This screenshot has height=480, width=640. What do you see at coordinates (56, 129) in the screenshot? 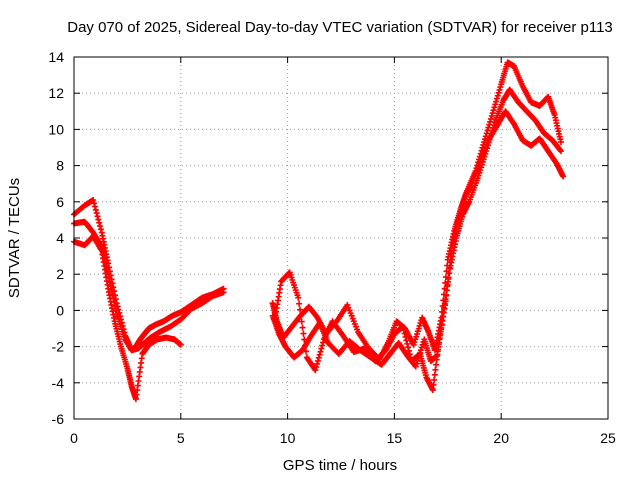
I see `y-tick-label: 10` at bounding box center [56, 129].